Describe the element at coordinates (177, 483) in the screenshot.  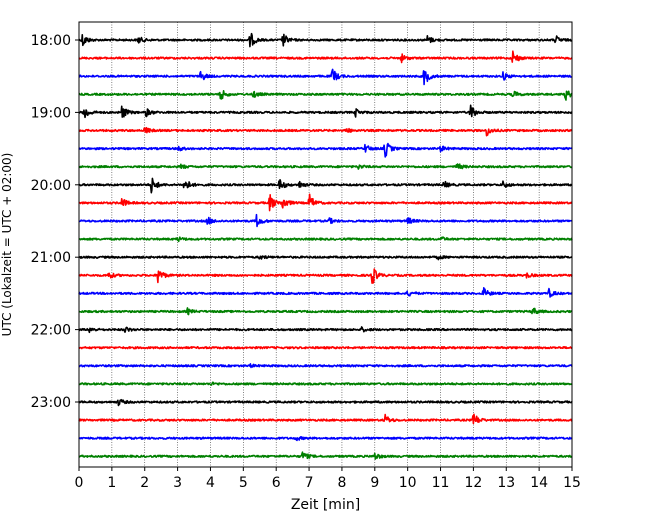
I see `x-tick-label: 3` at that location.